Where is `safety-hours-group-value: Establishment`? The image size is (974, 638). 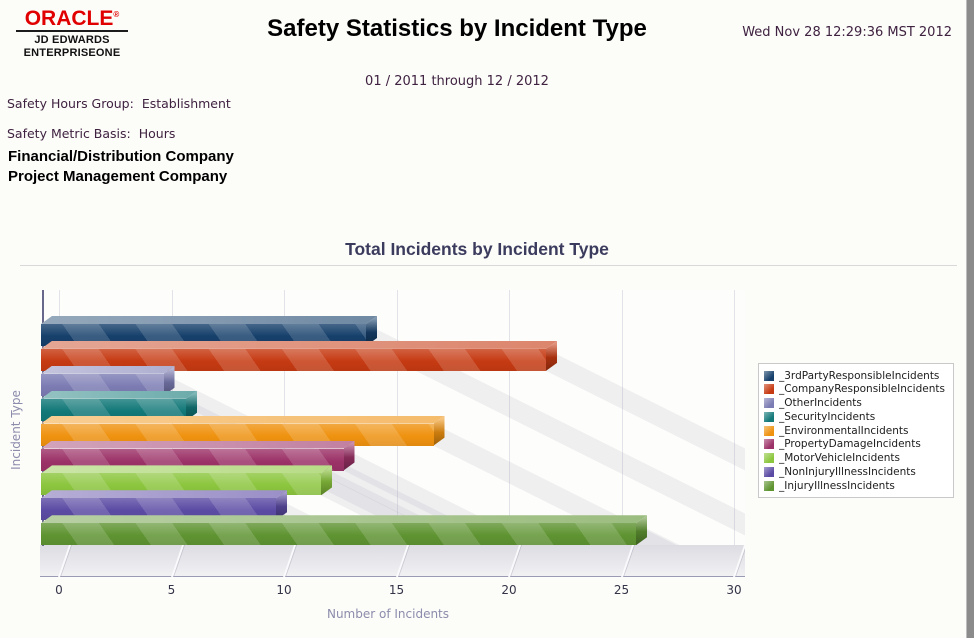
safety-hours-group-value: Establishment is located at coordinates (186, 103).